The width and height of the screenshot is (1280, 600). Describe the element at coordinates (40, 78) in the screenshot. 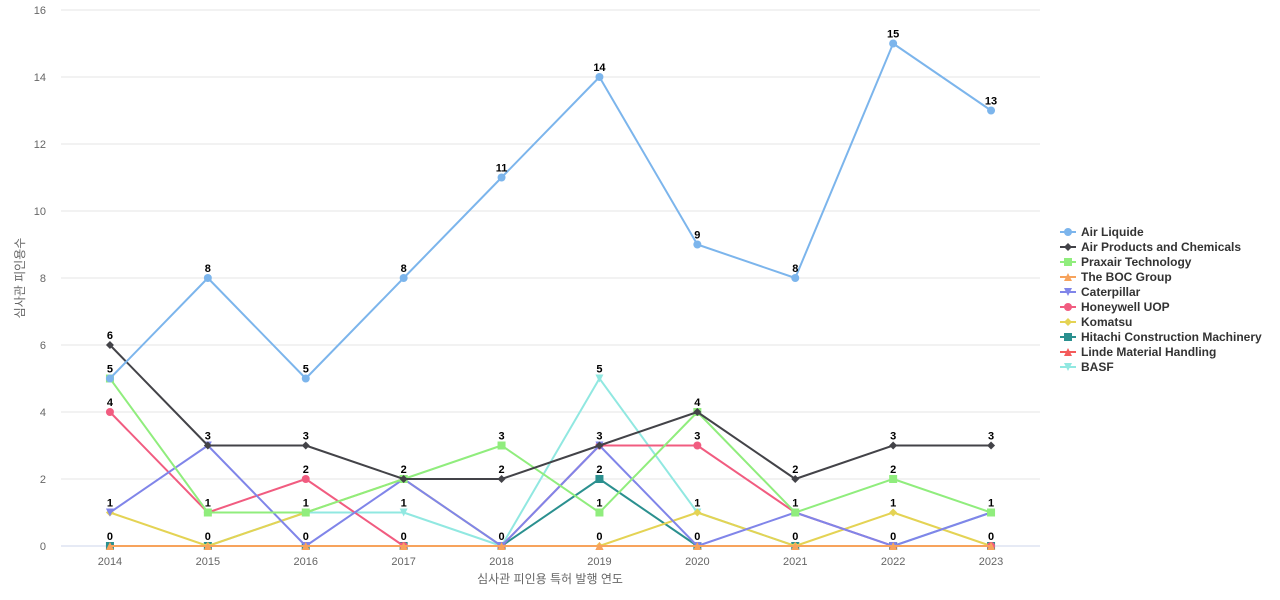

I see `y-tick-label: 14` at that location.